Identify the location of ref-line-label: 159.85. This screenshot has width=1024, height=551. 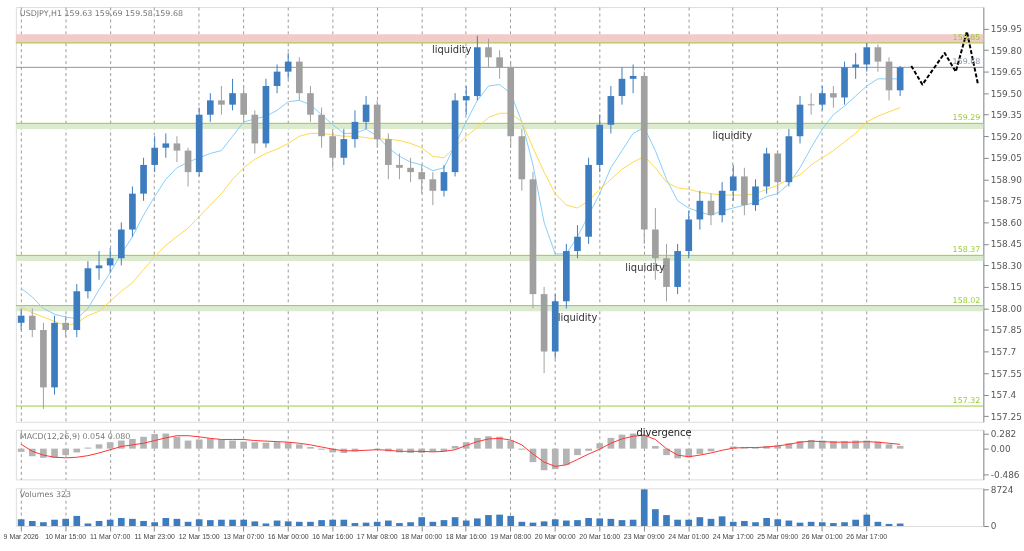
(966, 37).